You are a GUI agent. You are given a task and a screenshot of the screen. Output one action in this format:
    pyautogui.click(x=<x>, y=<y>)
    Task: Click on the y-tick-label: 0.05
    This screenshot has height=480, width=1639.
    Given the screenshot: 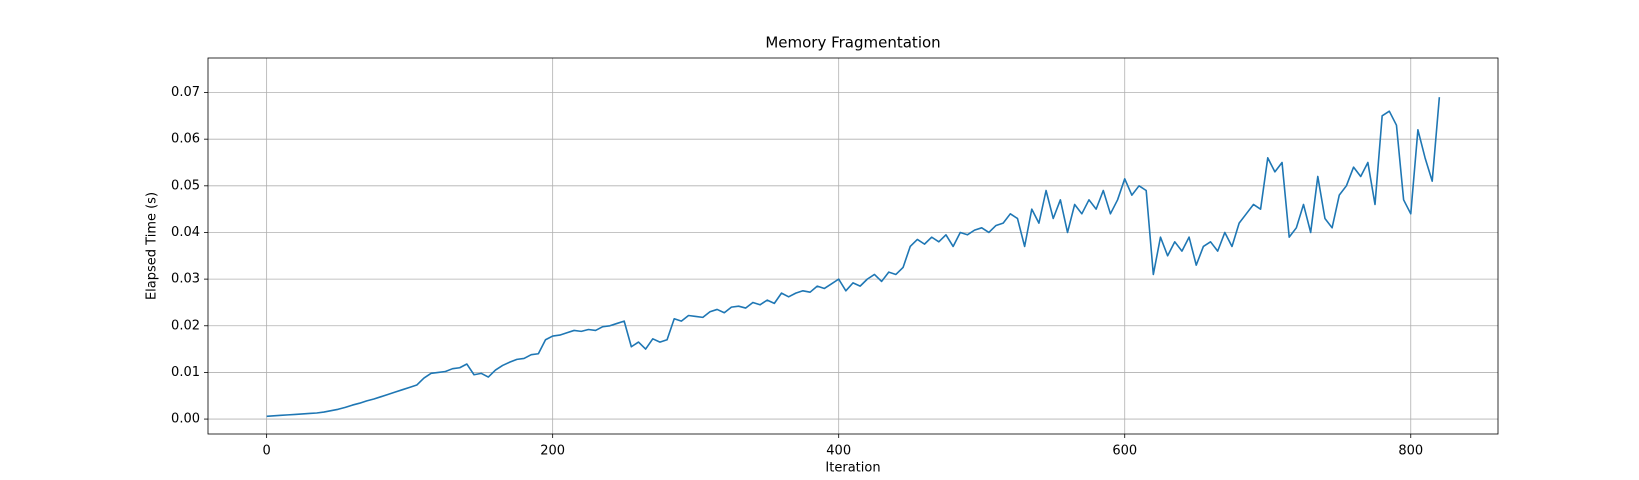 What is the action you would take?
    pyautogui.click(x=185, y=185)
    